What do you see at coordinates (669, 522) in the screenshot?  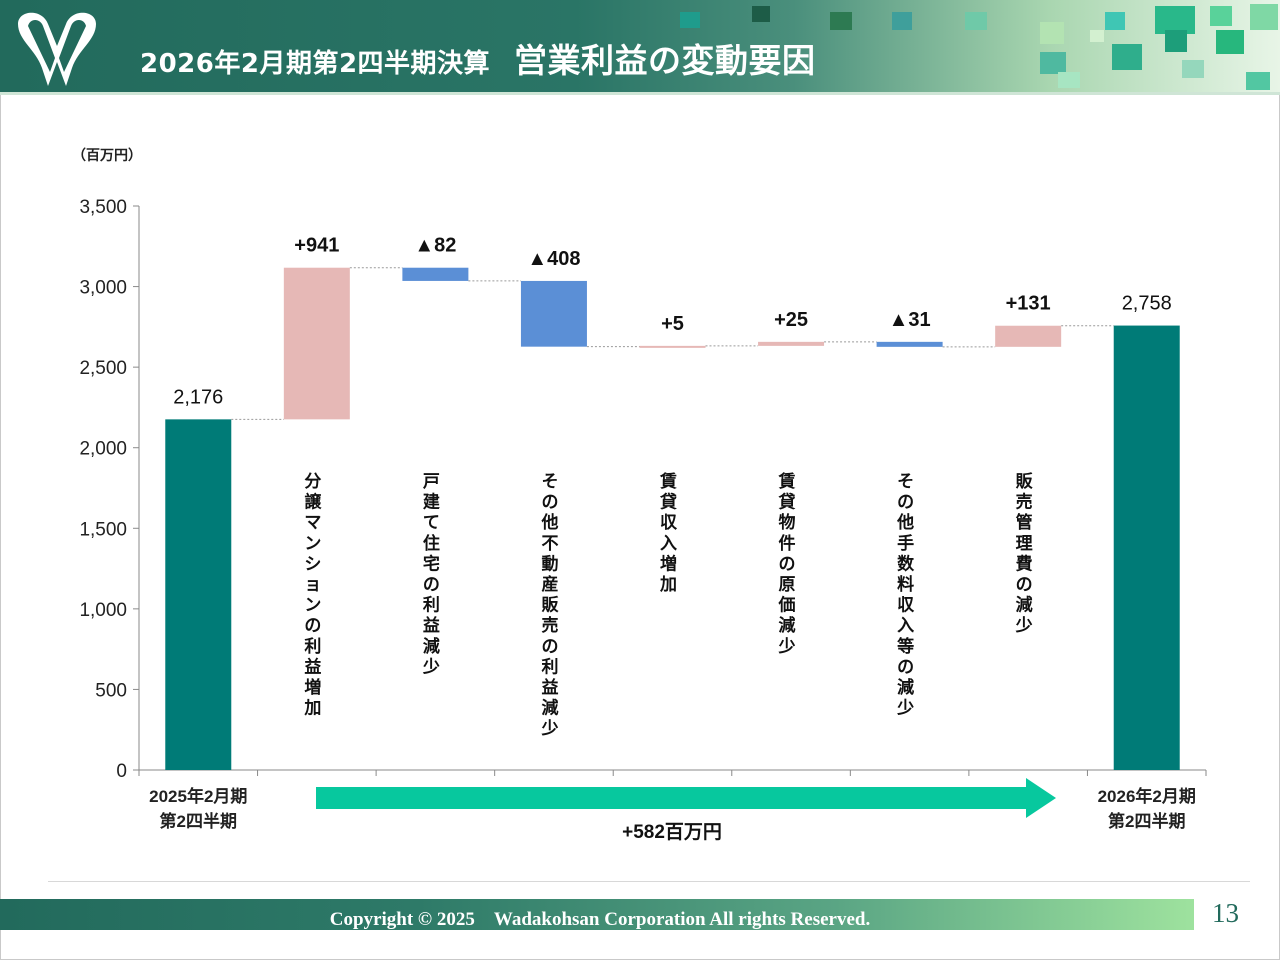 I see `x-category-label-char: 収` at bounding box center [669, 522].